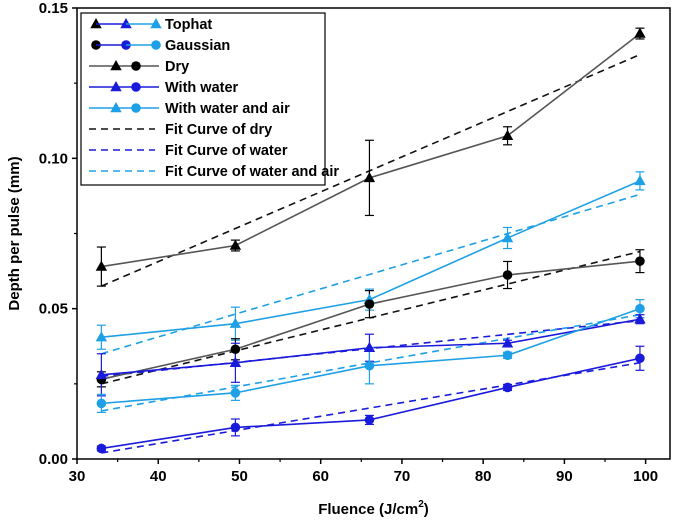 The image size is (685, 522). What do you see at coordinates (421, 504) in the screenshot?
I see `x-axis-title-superscript: 2` at bounding box center [421, 504].